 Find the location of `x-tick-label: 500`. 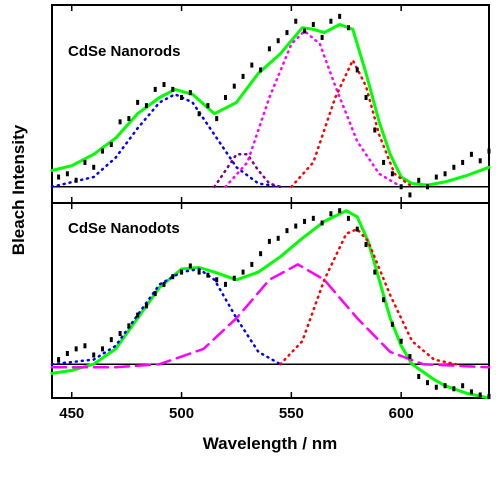

x-tick-label: 500 is located at coordinates (181, 413).